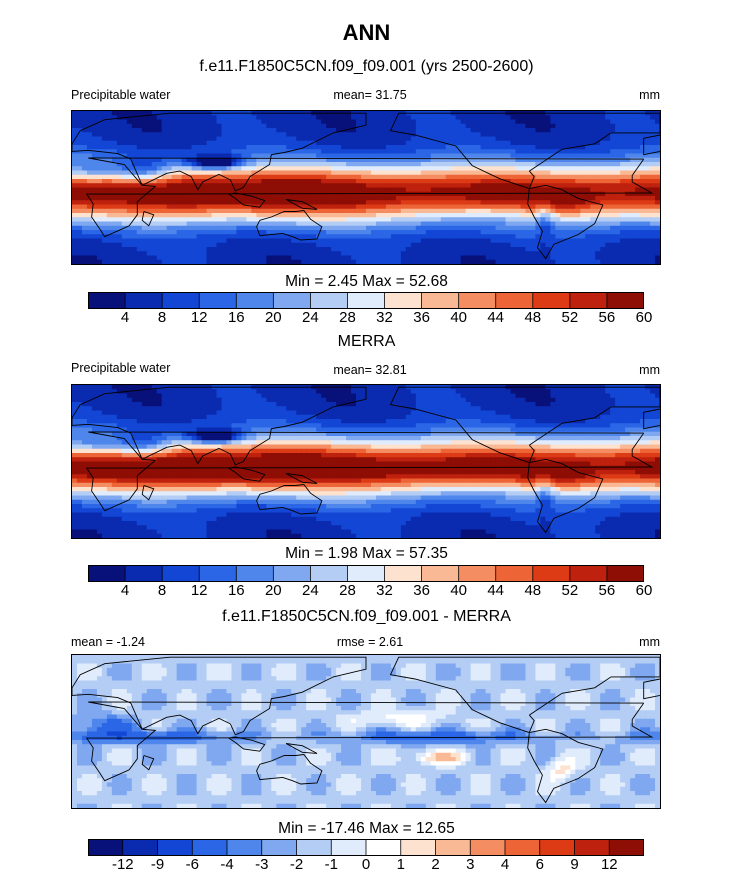  Describe the element at coordinates (236, 317) in the screenshot. I see `colorbar-tick-label: 16` at that location.